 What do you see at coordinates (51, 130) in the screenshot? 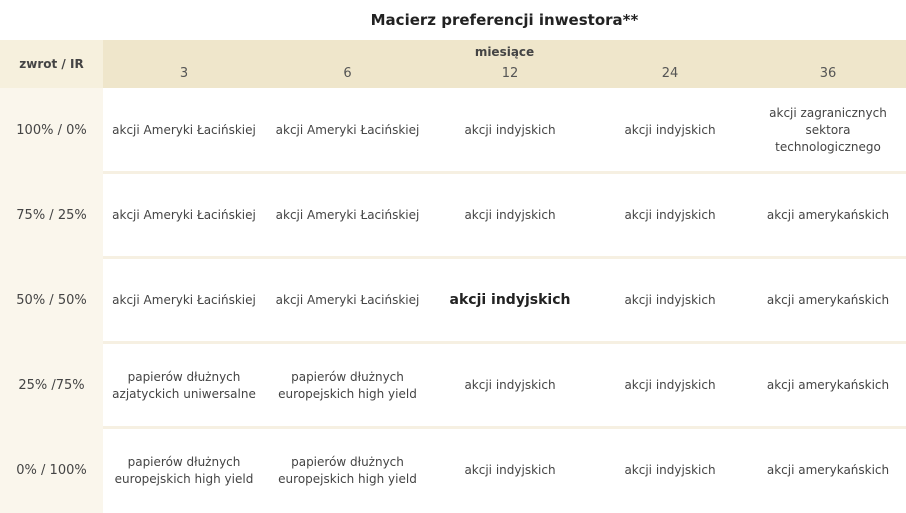
I see `row-label: 100% / 0%` at bounding box center [51, 130].